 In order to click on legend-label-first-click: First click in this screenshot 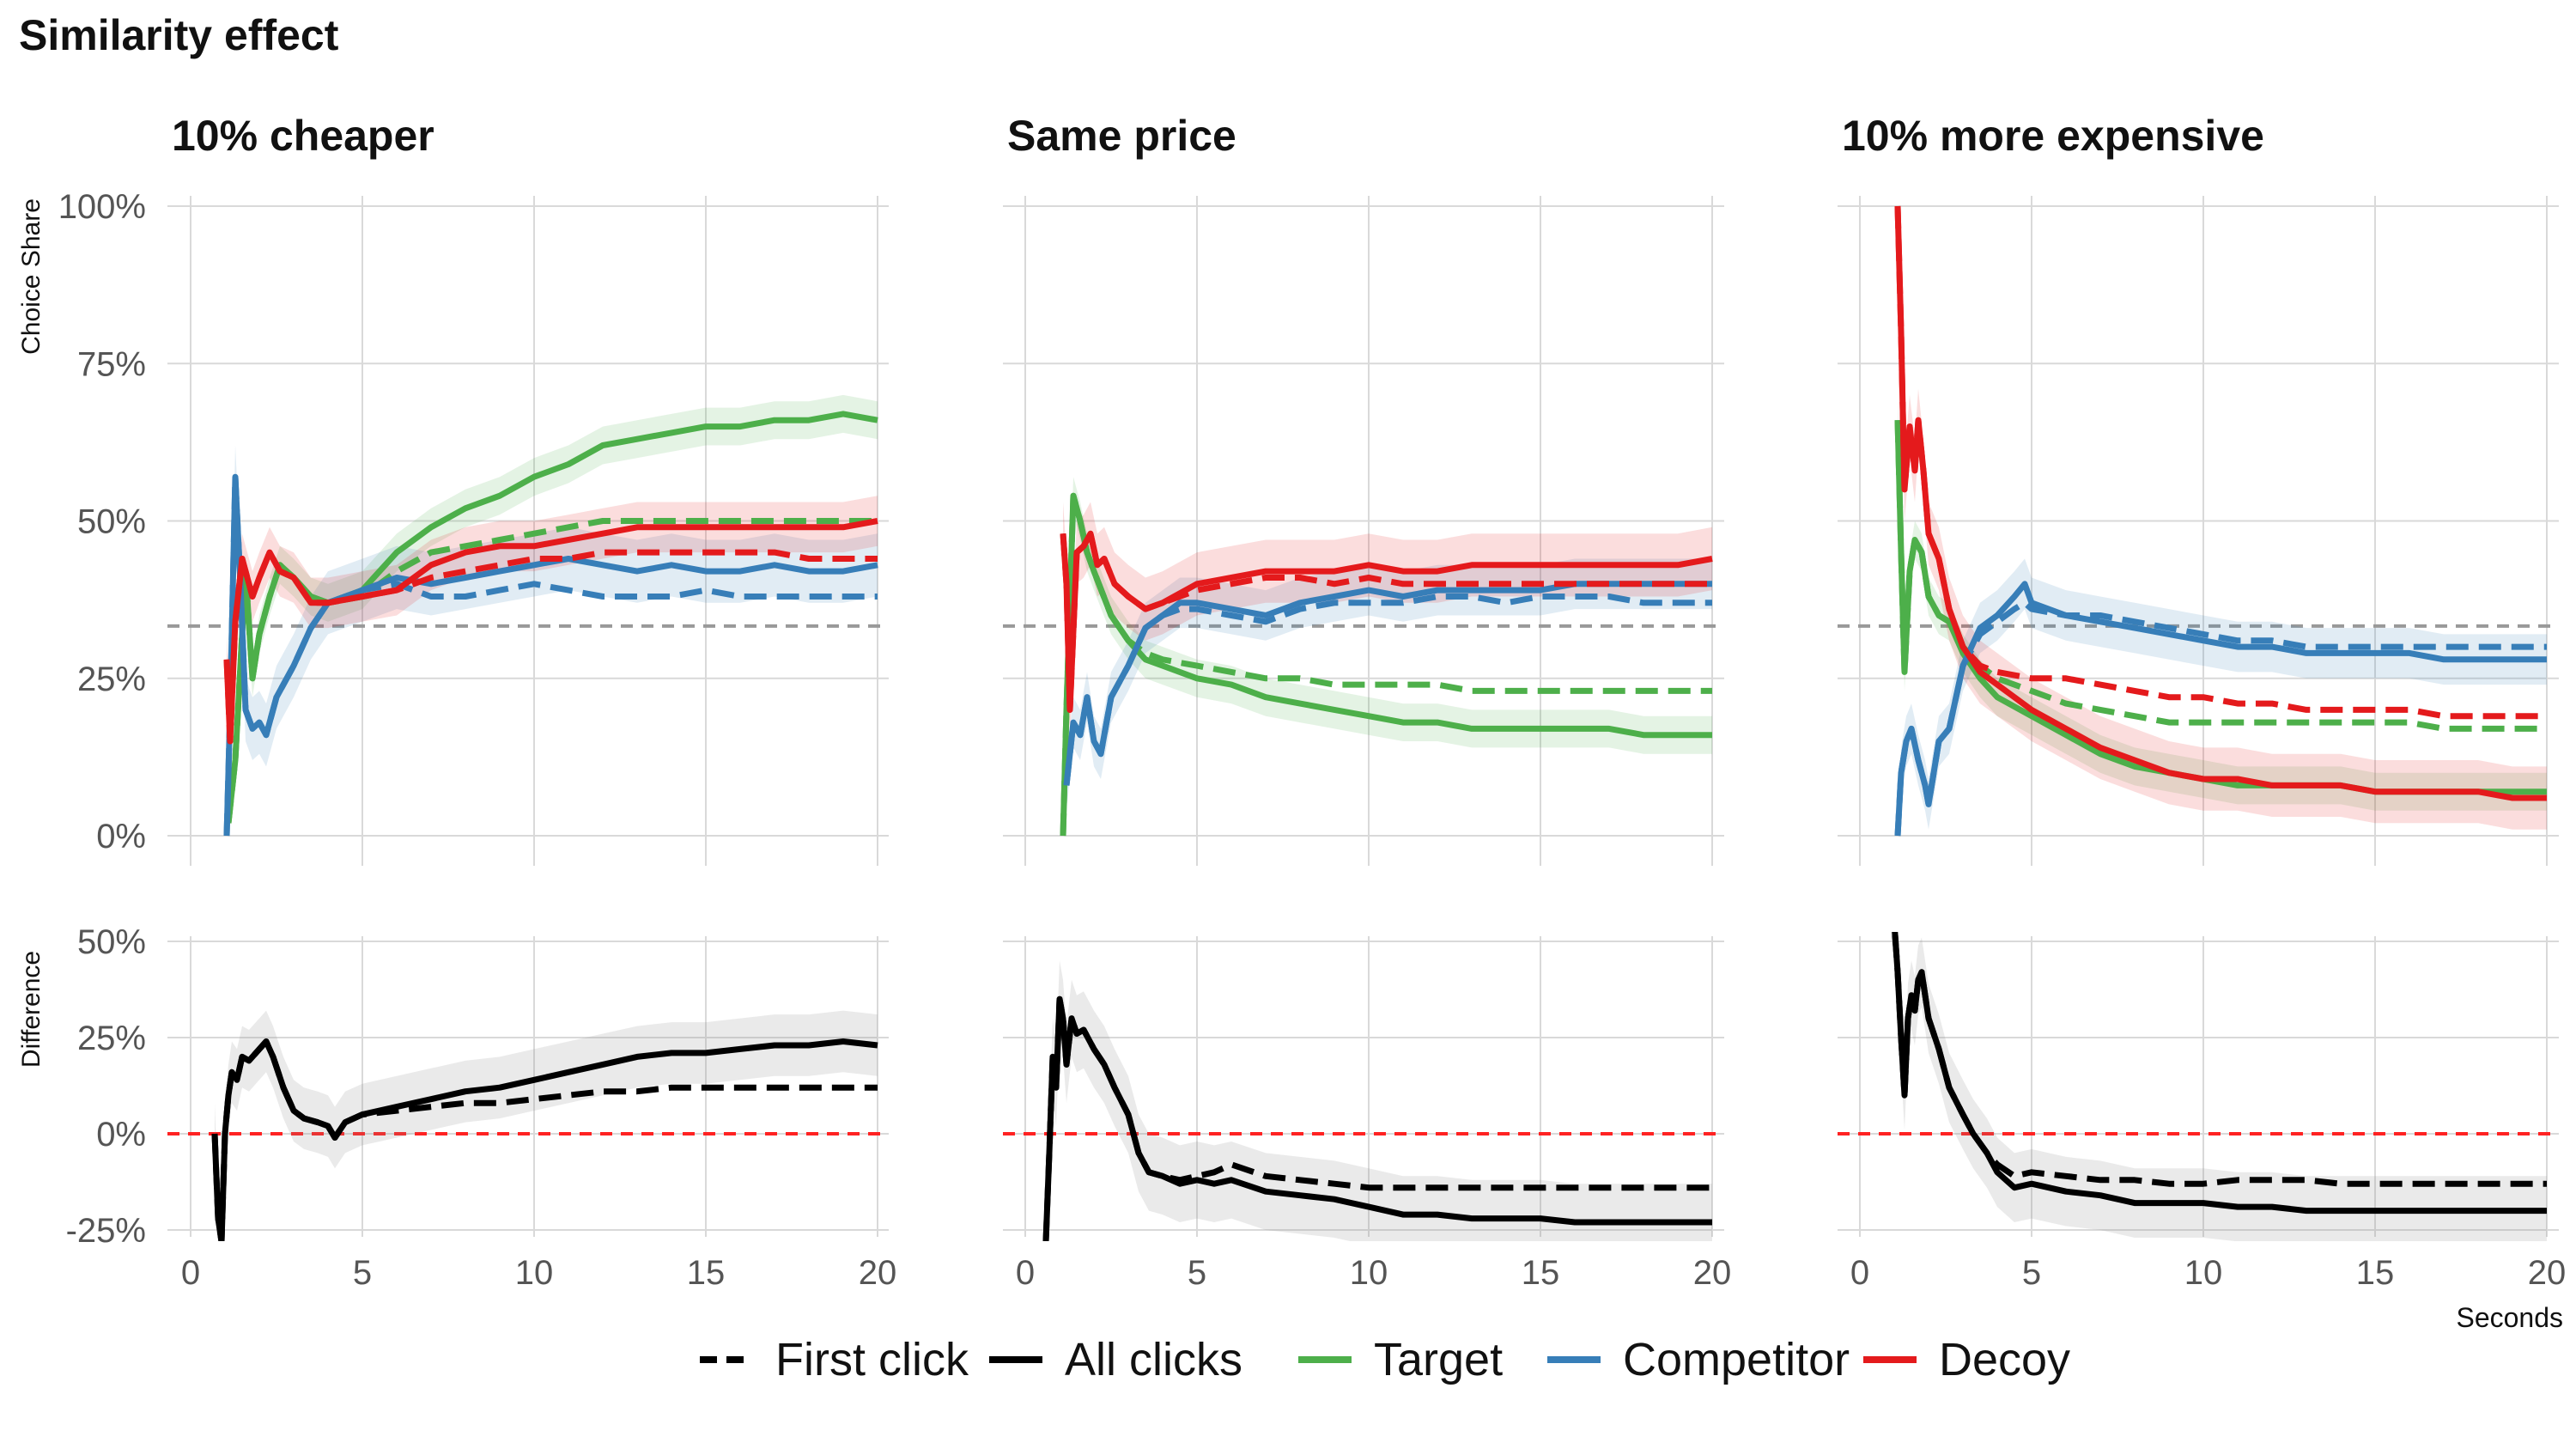, I will do `click(872, 1359)`.